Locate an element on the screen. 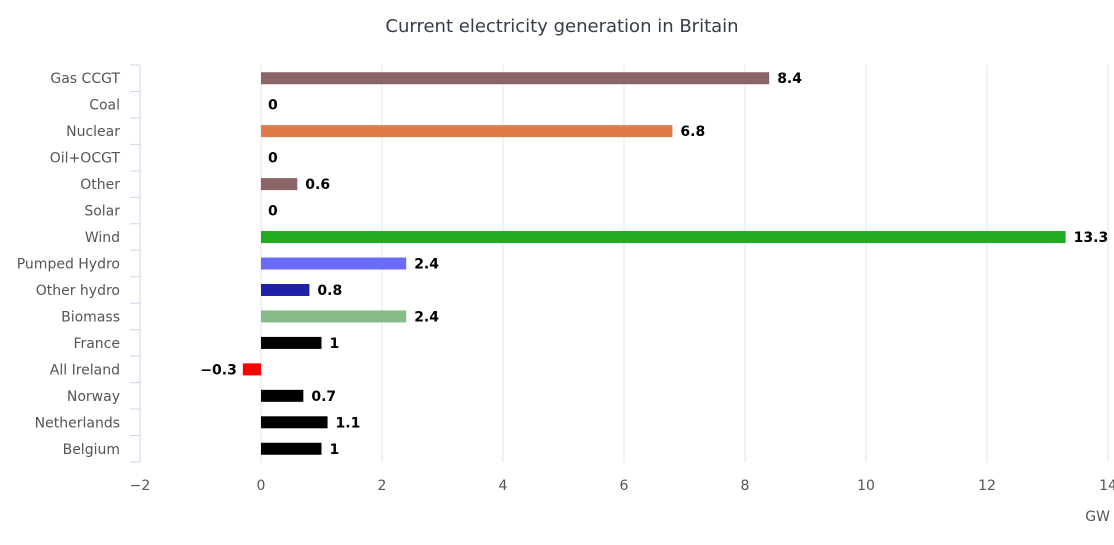 The height and width of the screenshot is (545, 1114). category-label: Norway is located at coordinates (93, 397).